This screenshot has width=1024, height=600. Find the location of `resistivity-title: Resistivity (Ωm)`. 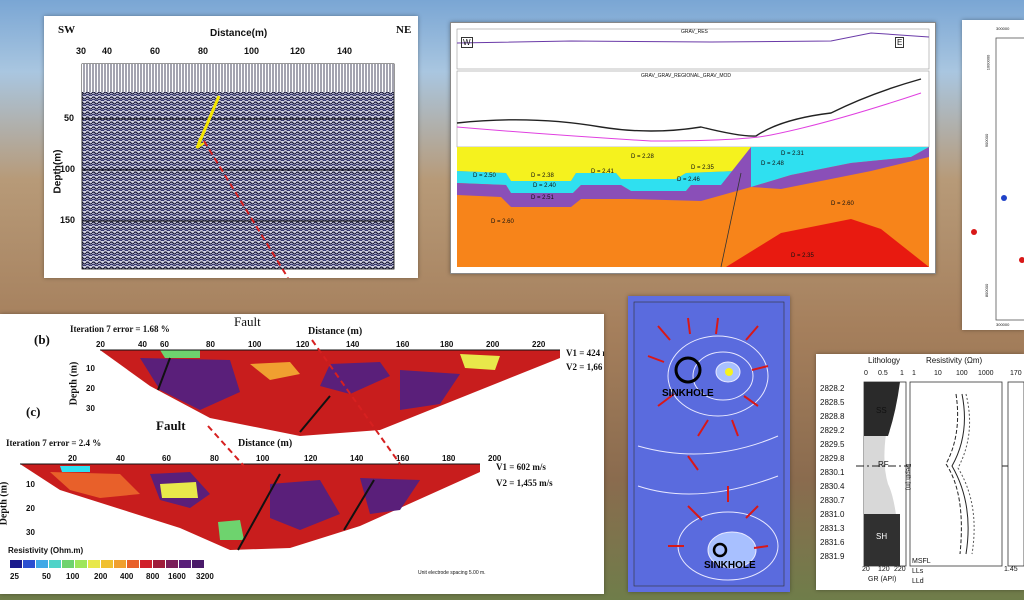

resistivity-title: Resistivity (Ωm) is located at coordinates (954, 360).